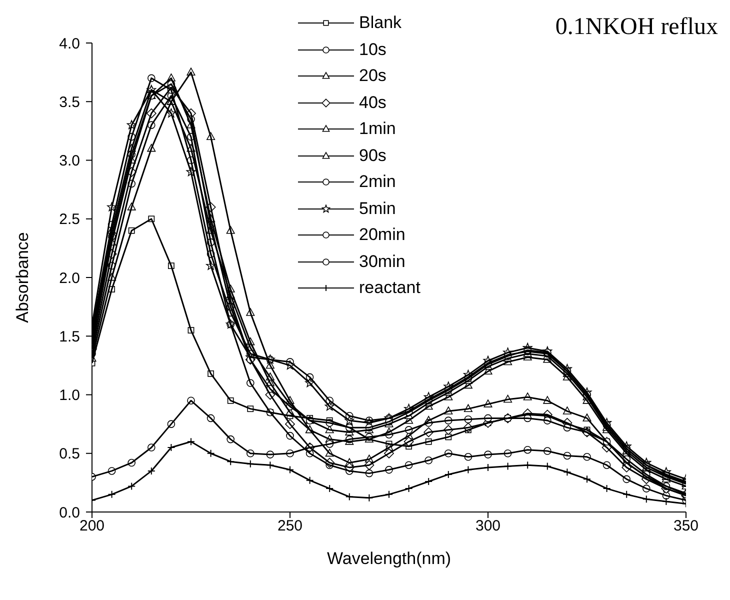  Describe the element at coordinates (389, 288) in the screenshot. I see `legend-label: reactant` at that location.